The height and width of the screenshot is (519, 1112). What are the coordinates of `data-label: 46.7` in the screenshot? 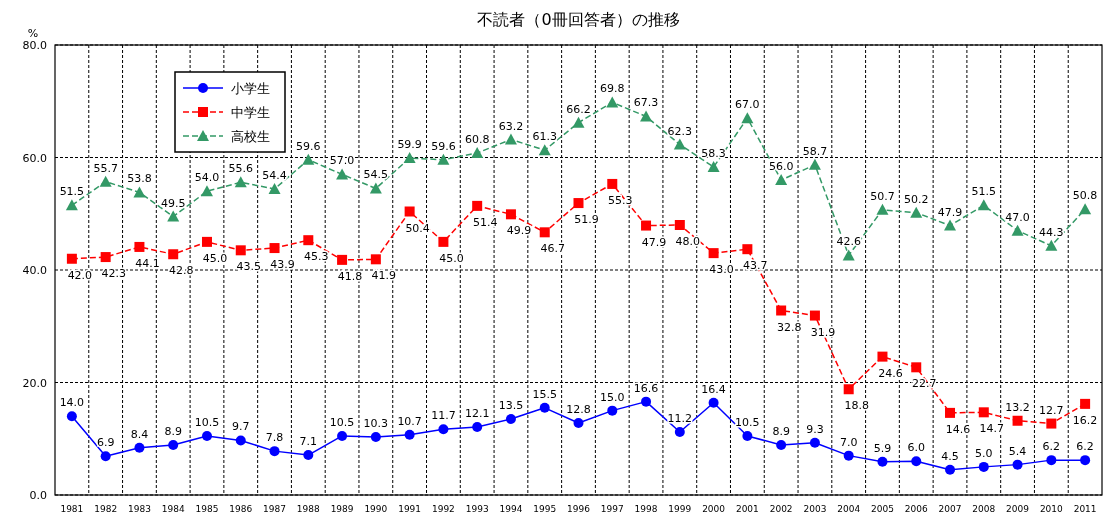 It's located at (552, 249).